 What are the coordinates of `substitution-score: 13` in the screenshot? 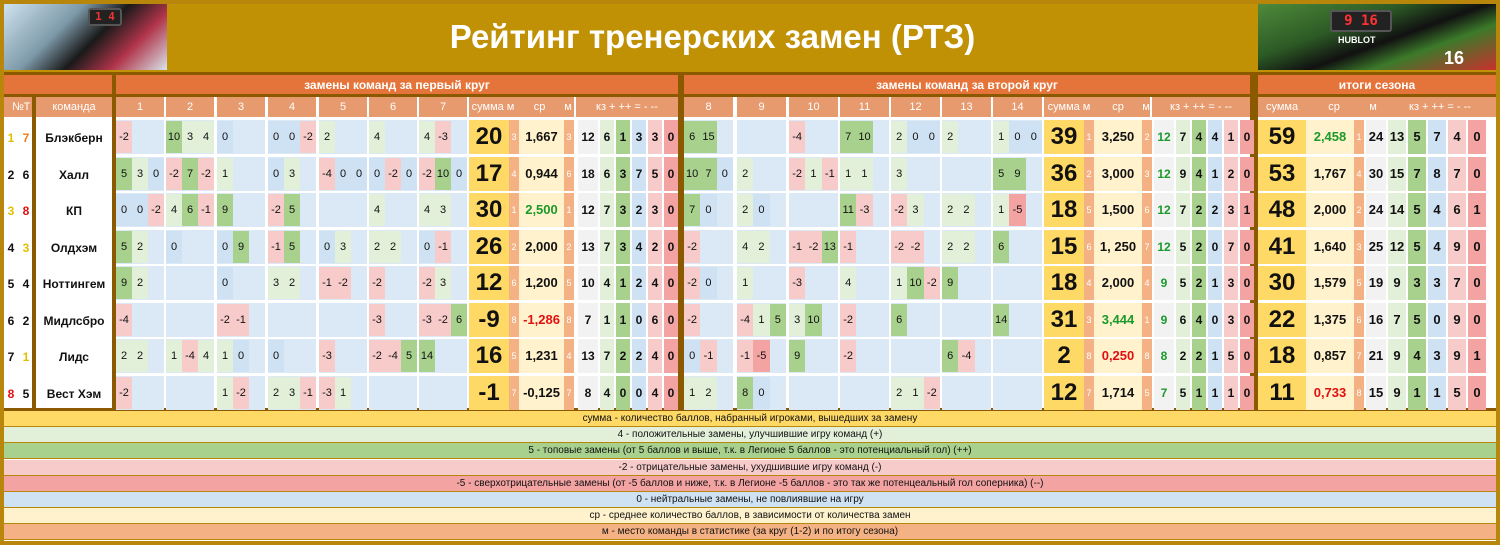 It's located at (829, 247).